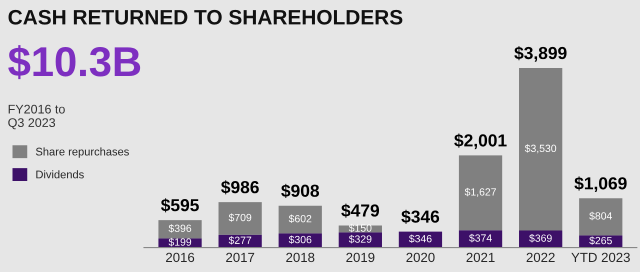  What do you see at coordinates (540, 54) in the screenshot?
I see `total-label: $3,899` at bounding box center [540, 54].